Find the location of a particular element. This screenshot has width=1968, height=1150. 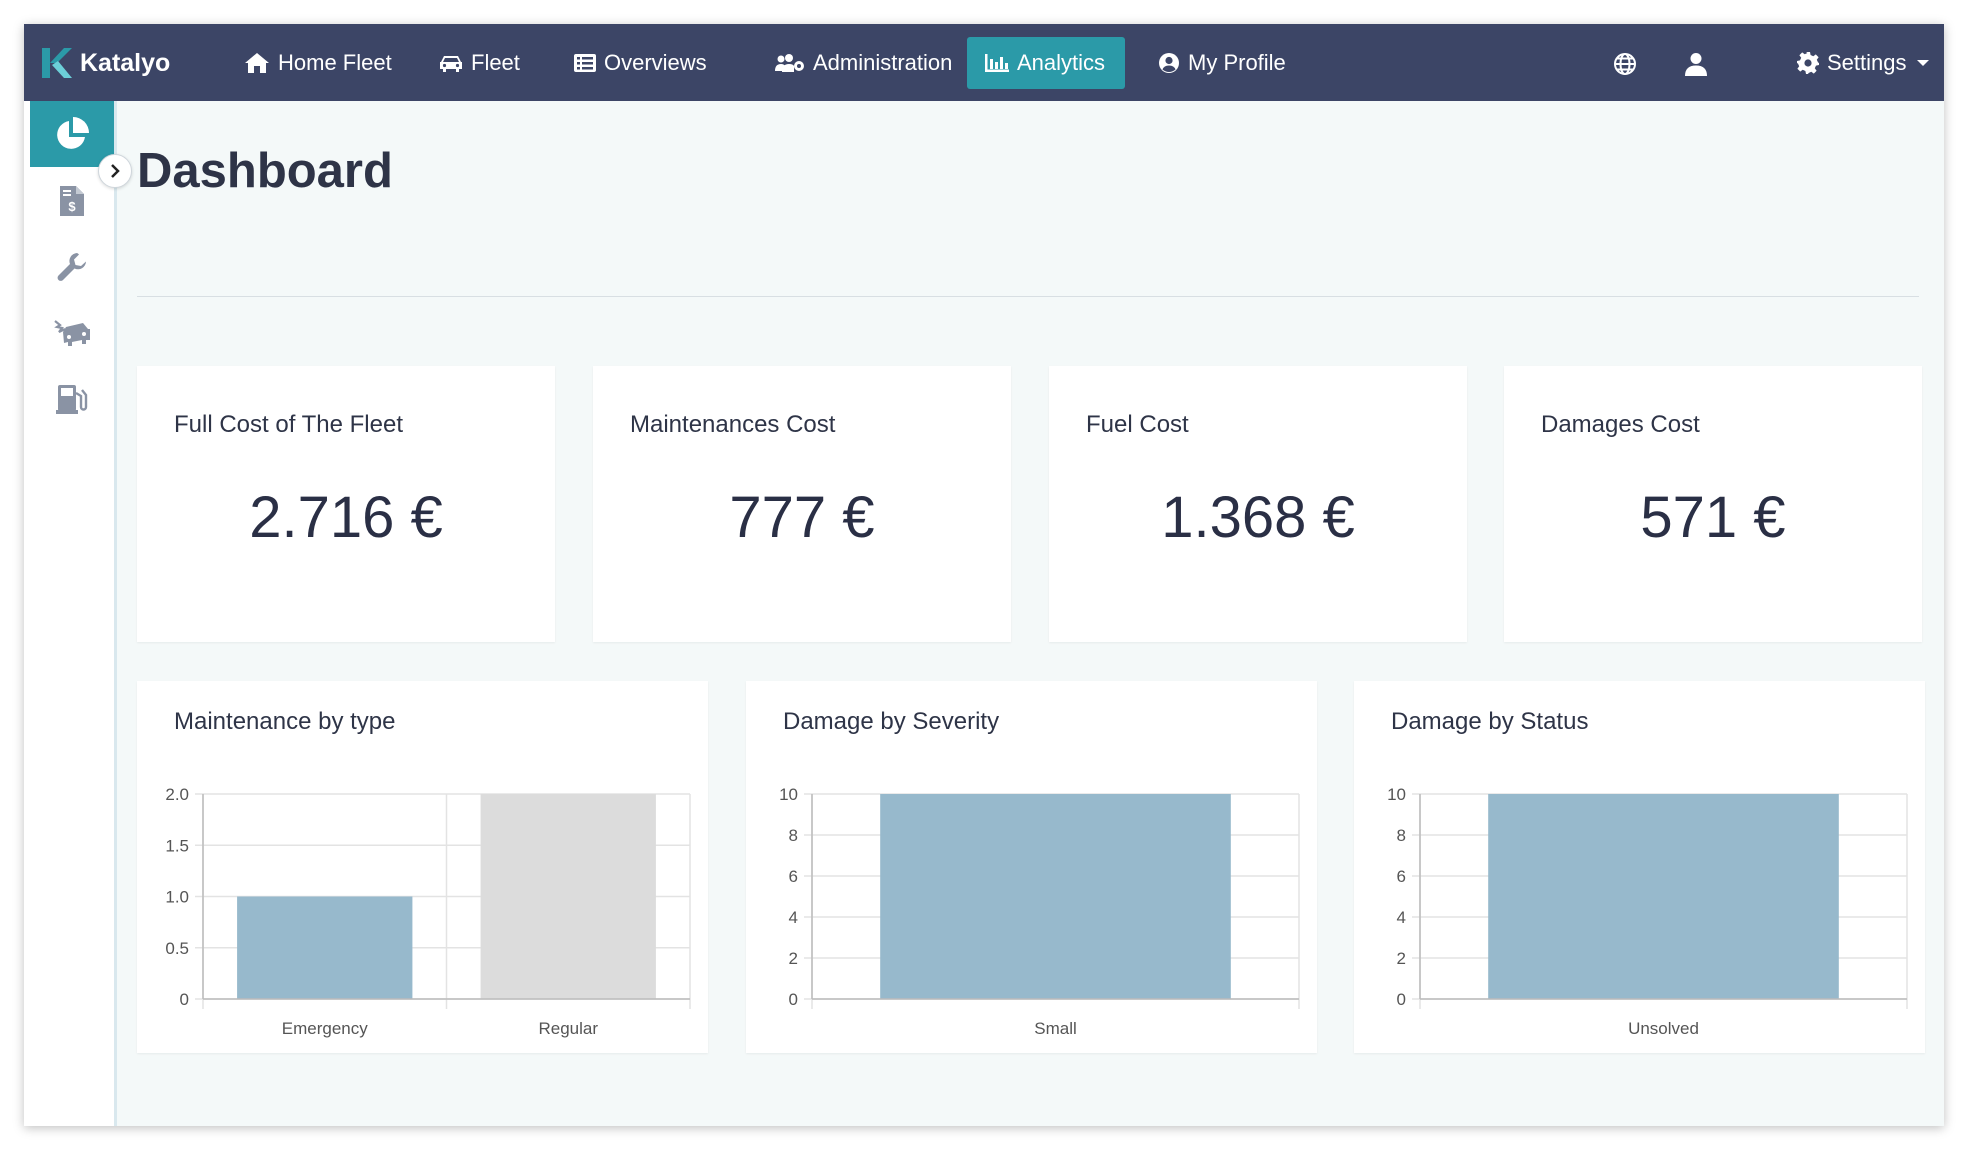

sidebar-item-damages is located at coordinates (72, 333).